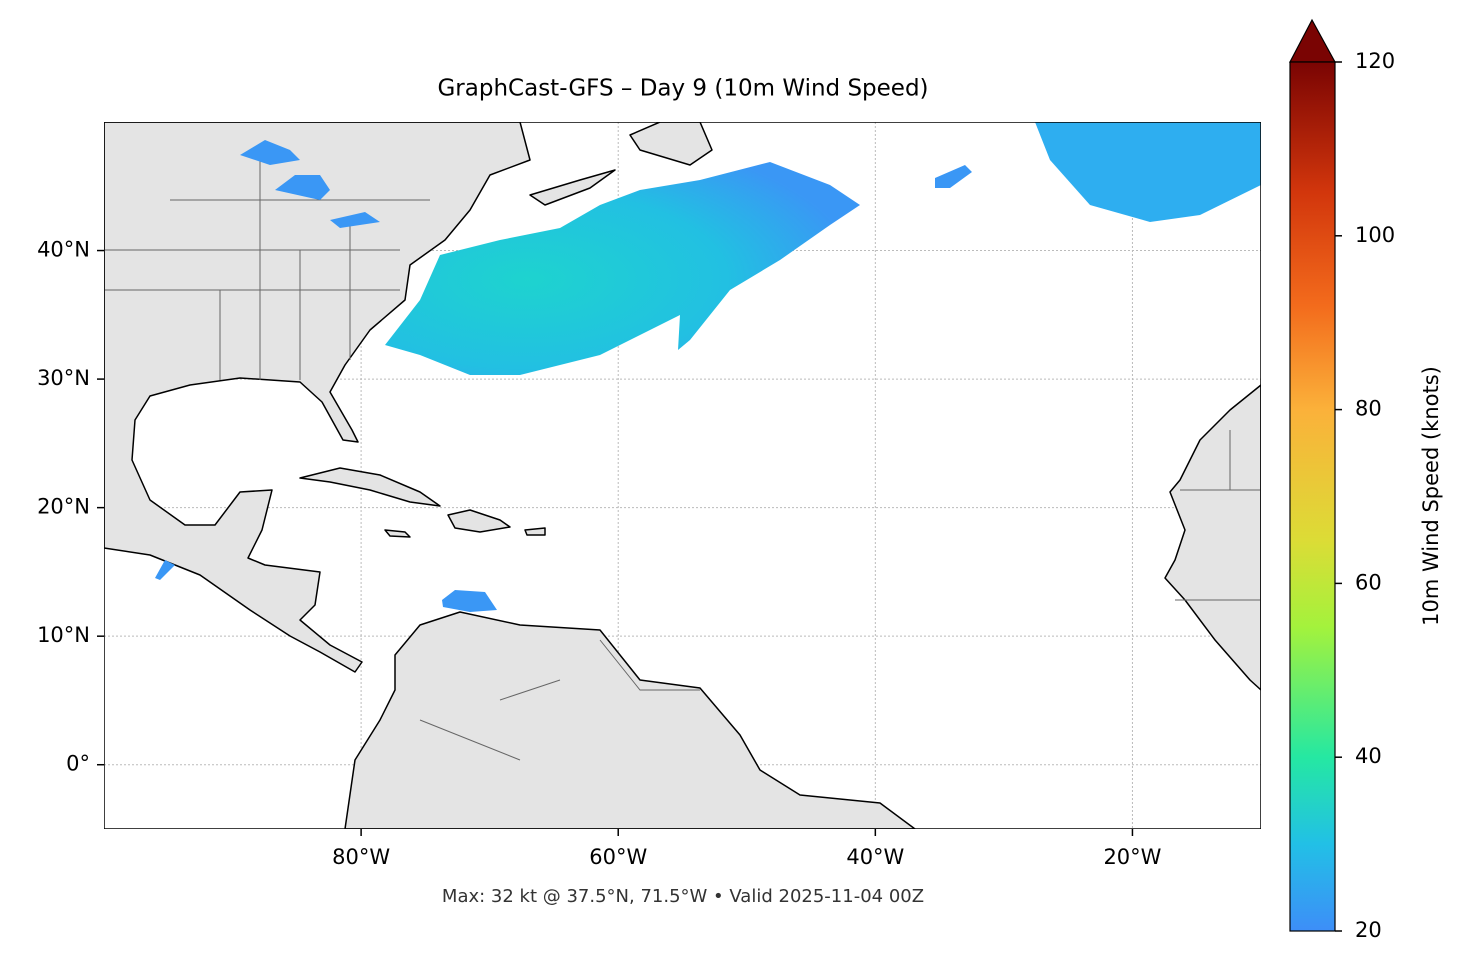  What do you see at coordinates (370, 487) in the screenshot?
I see `cuba` at bounding box center [370, 487].